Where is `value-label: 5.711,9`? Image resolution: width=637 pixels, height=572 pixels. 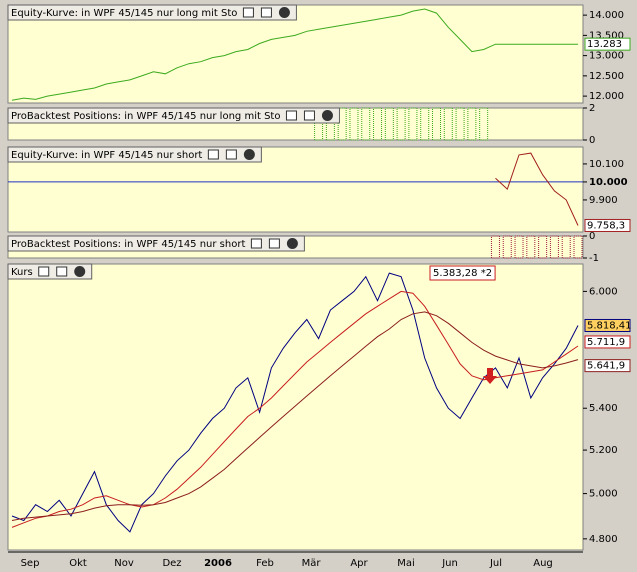 value-label: 5.711,9 is located at coordinates (607, 342).